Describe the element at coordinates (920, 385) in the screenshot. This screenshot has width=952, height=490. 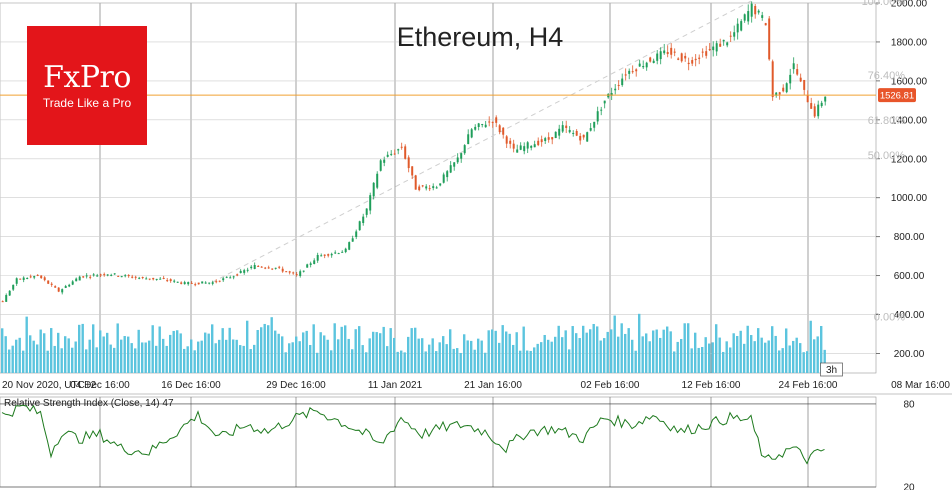
I see `x-tick-label: 08 Mar 16:00` at that location.